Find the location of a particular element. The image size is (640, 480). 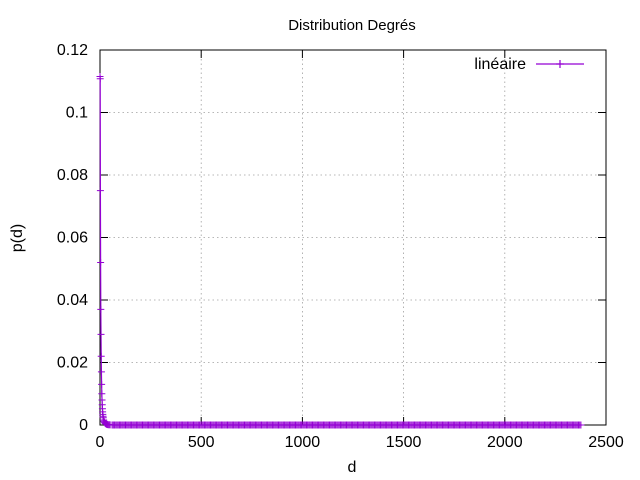

y-tick-label: 0.06 is located at coordinates (72, 238).